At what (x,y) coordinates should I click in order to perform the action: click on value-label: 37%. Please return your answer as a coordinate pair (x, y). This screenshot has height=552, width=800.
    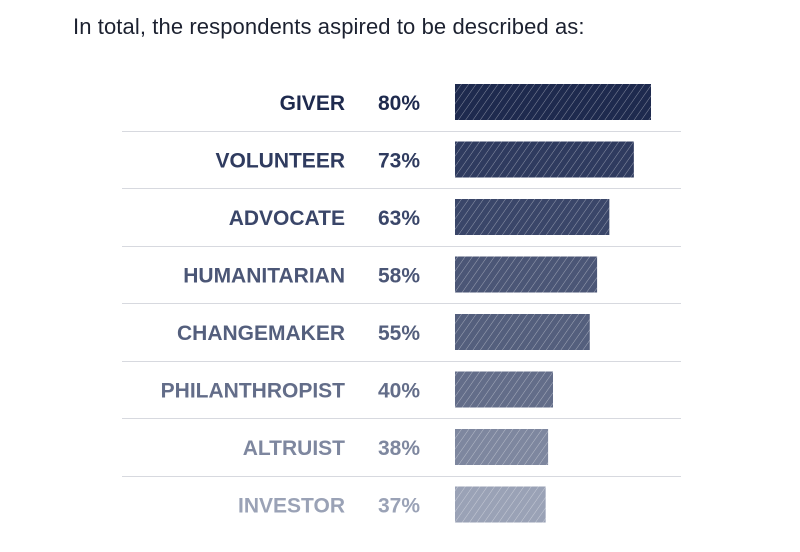
    Looking at the image, I should click on (399, 506).